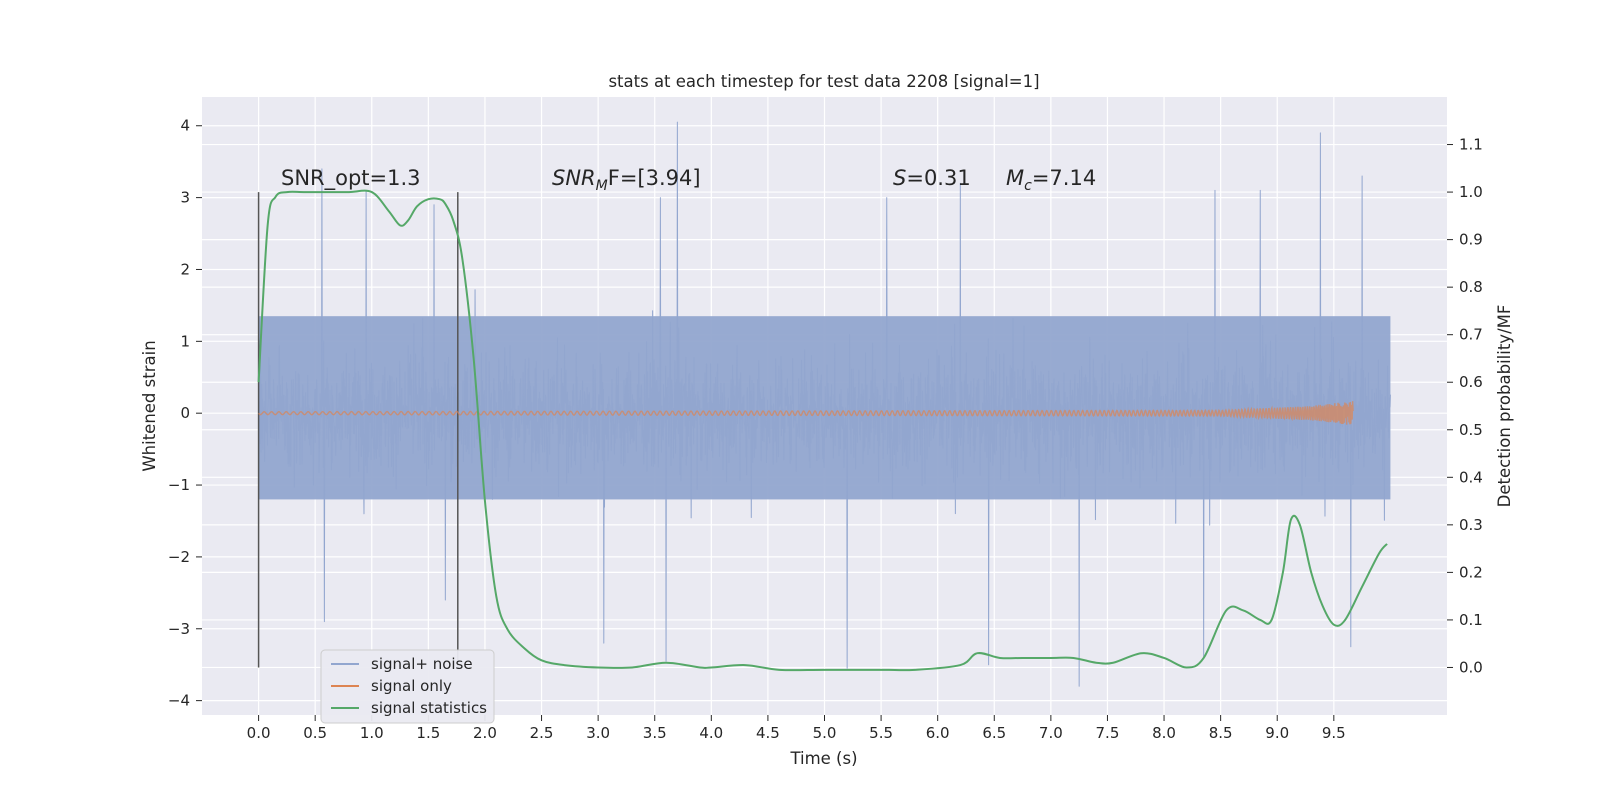  Describe the element at coordinates (1277, 733) in the screenshot. I see `x-tick-label: 9.0` at that location.